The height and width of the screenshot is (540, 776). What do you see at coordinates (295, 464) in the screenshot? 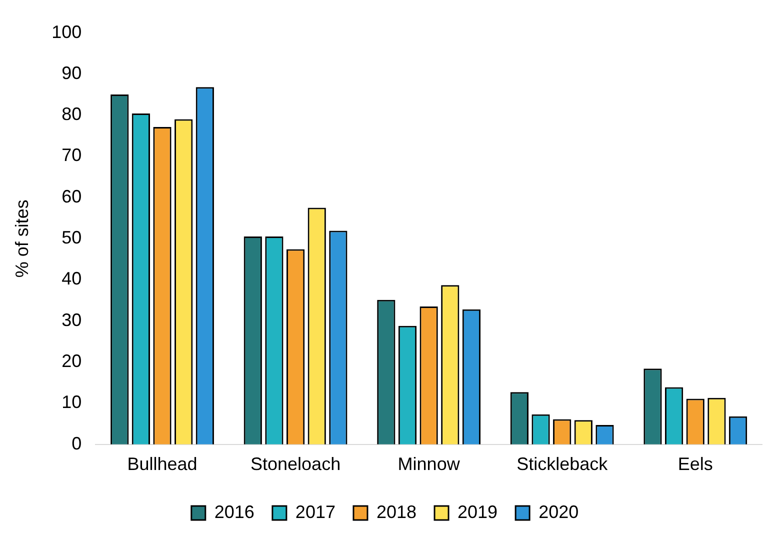
I see `x-tick-label: Stoneloach` at bounding box center [295, 464].